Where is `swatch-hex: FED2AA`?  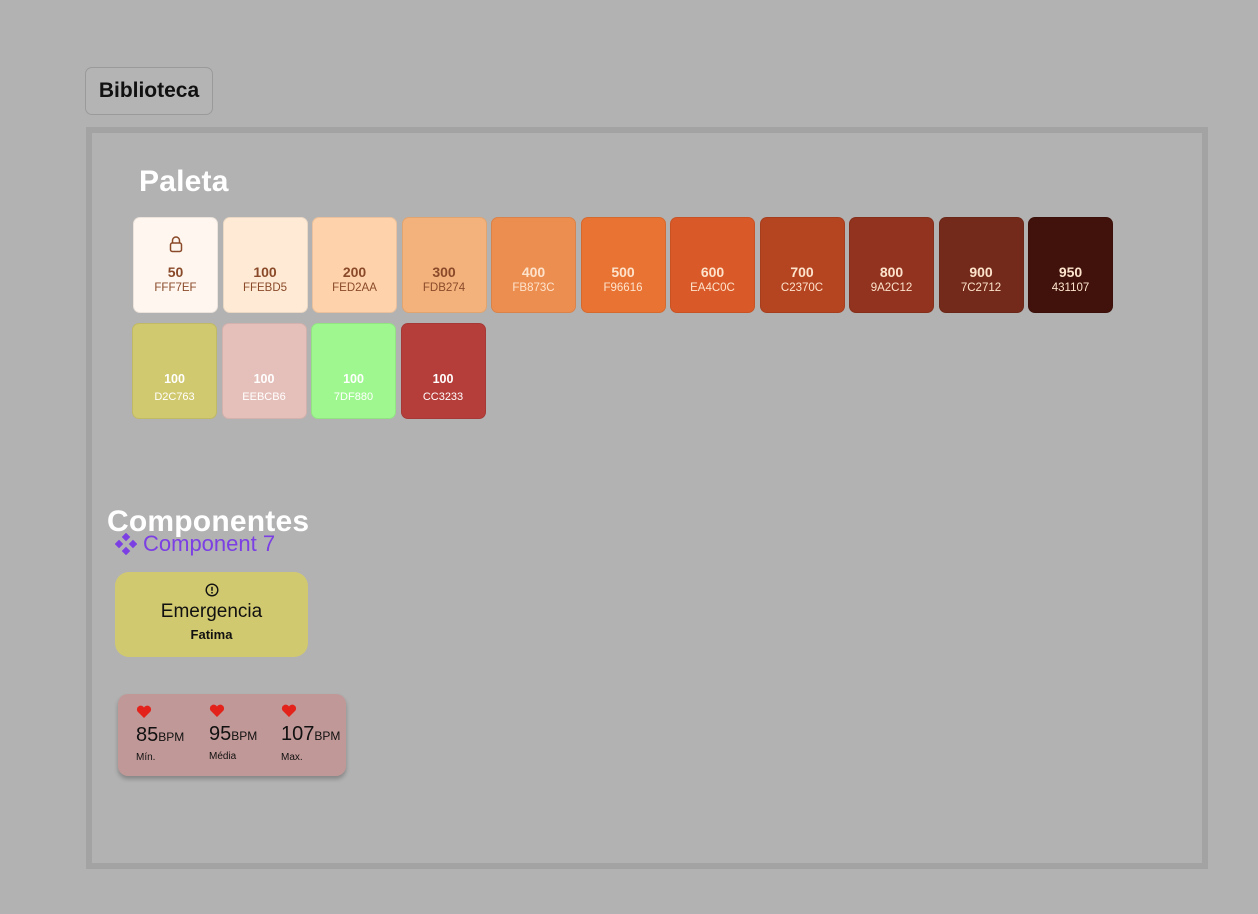 swatch-hex: FED2AA is located at coordinates (354, 288).